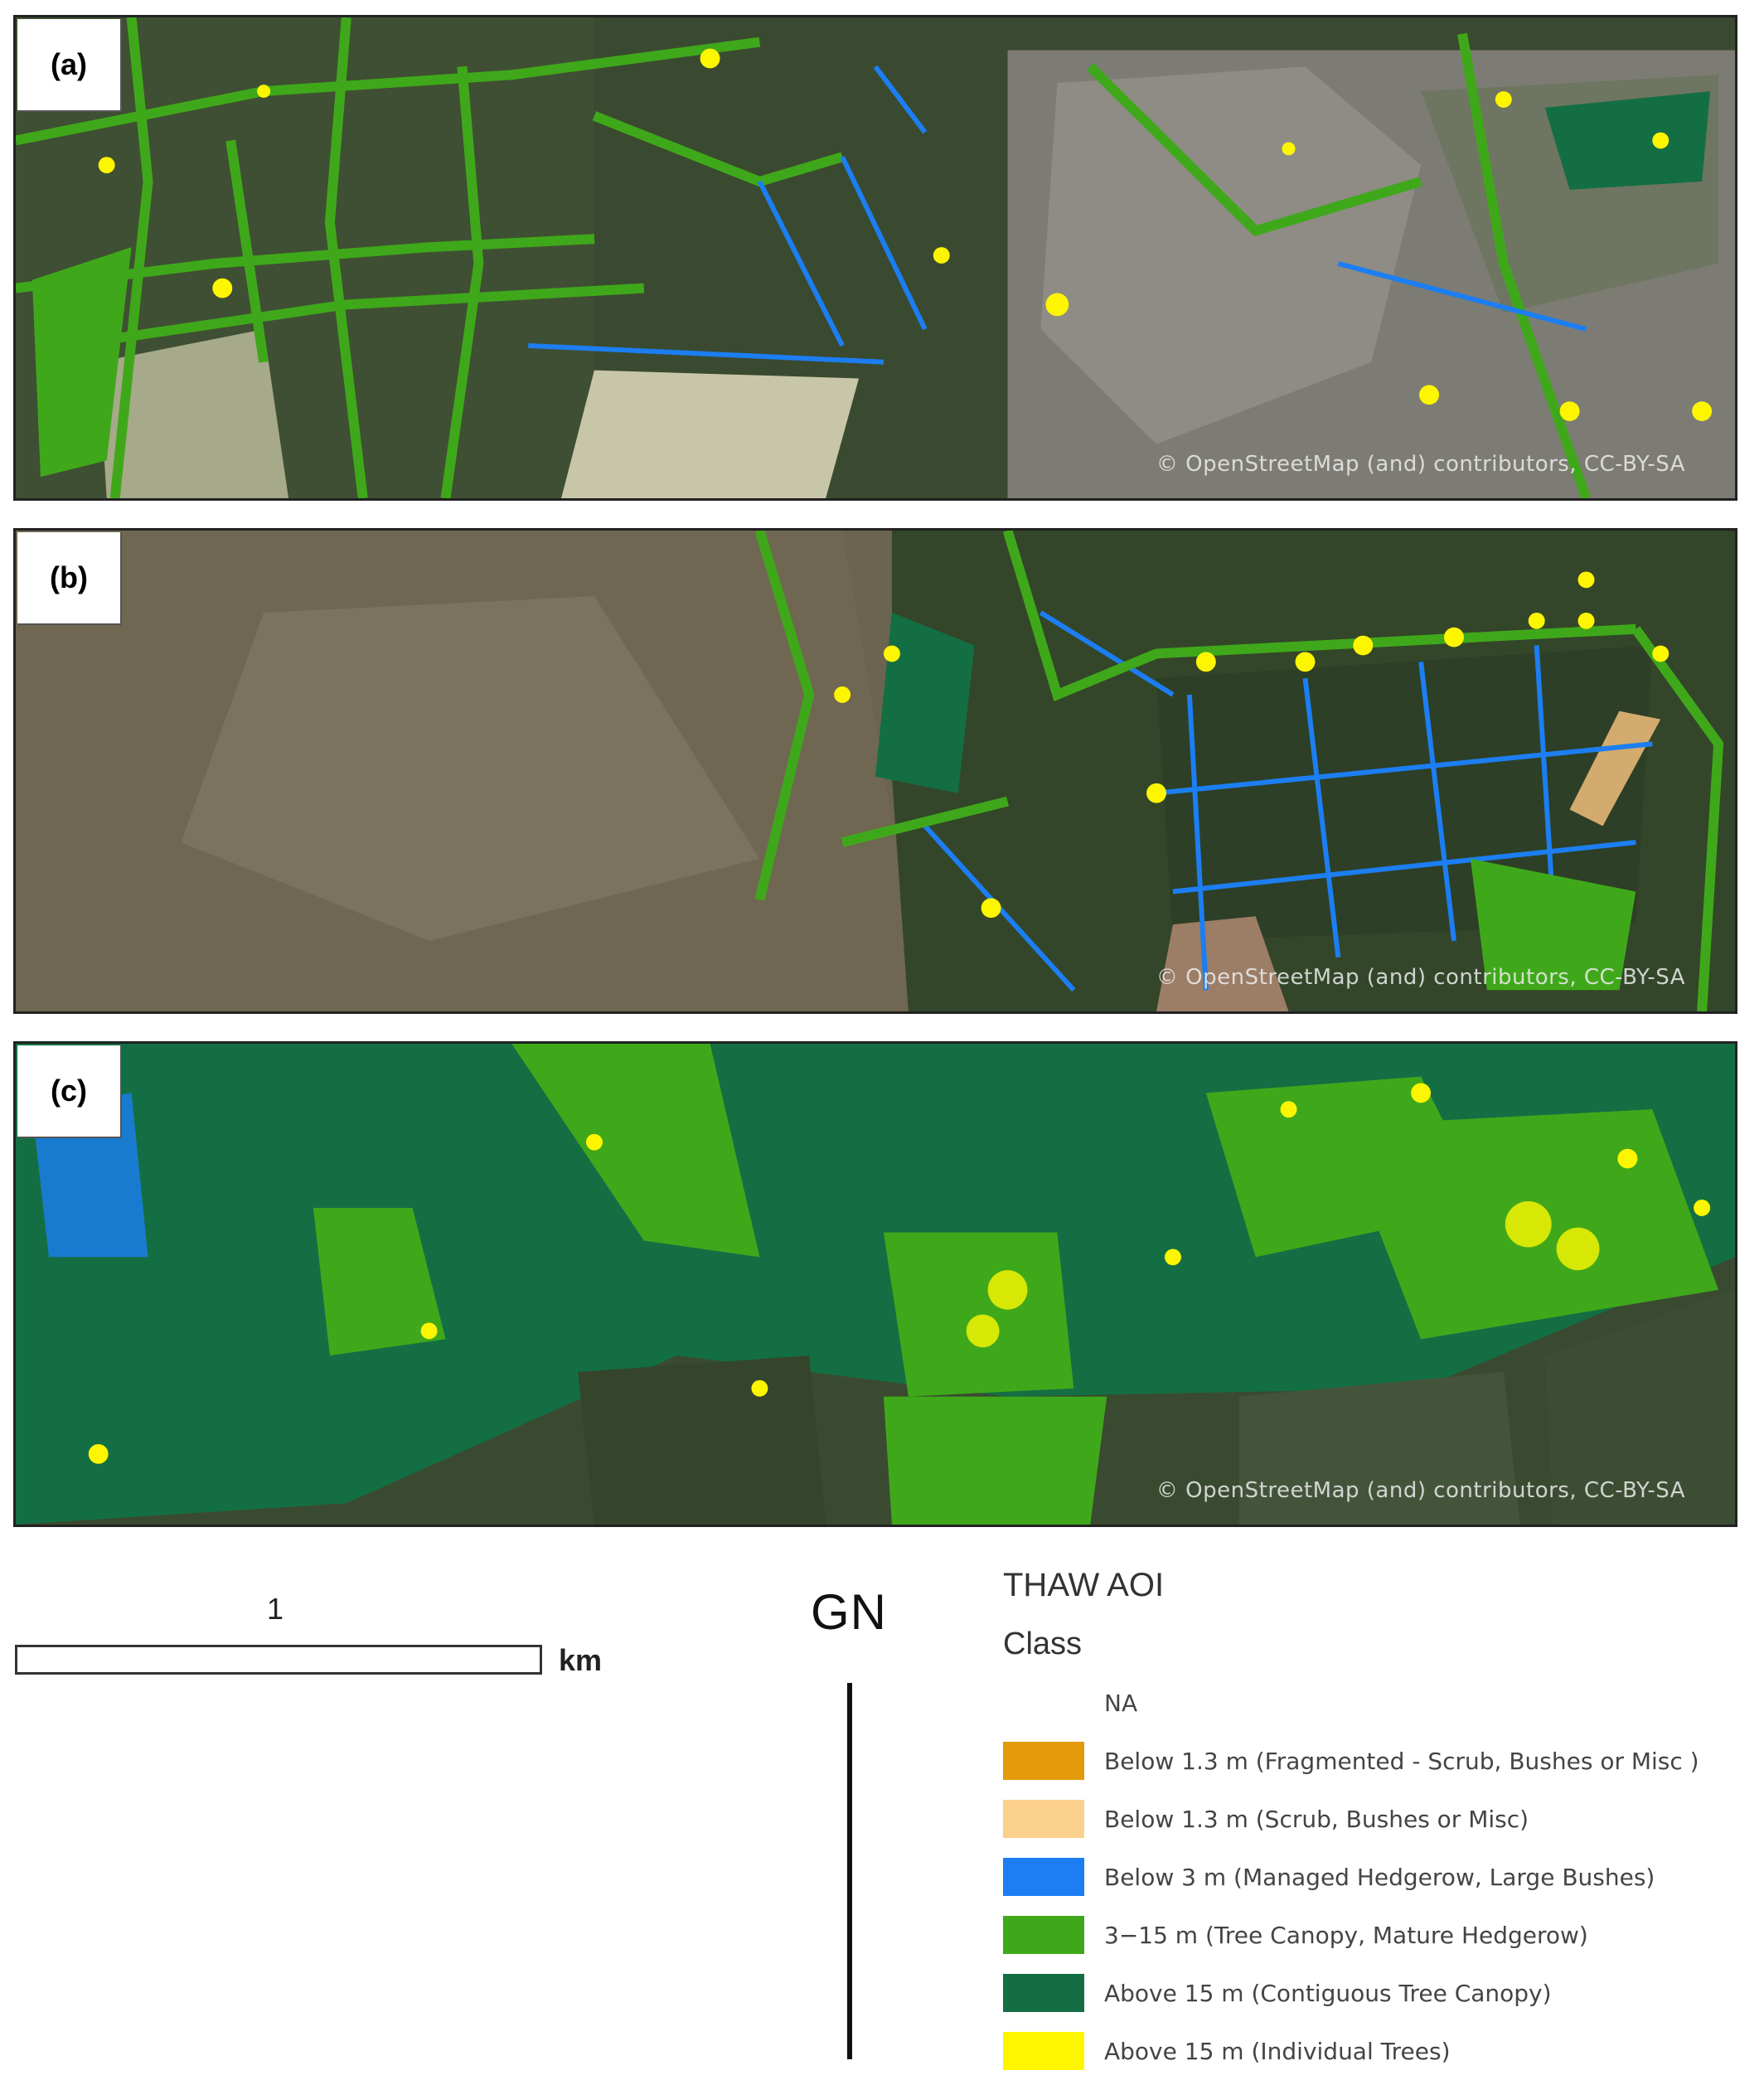 Image resolution: width=1764 pixels, height=2080 pixels. Describe the element at coordinates (1084, 1585) in the screenshot. I see `legend-title: THAW AOI` at that location.